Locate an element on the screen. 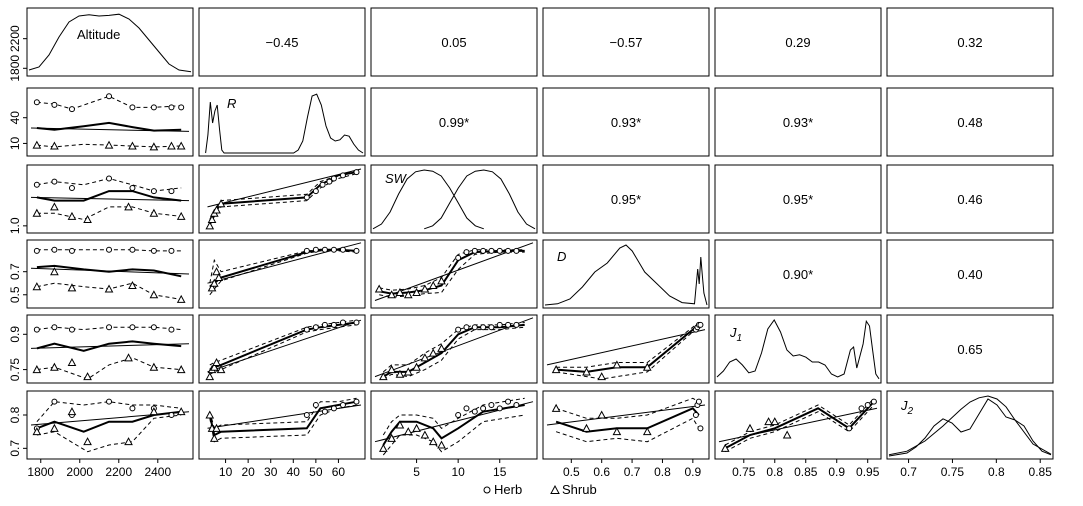 The image size is (1083, 506). density-curve-r is located at coordinates (284, 123).